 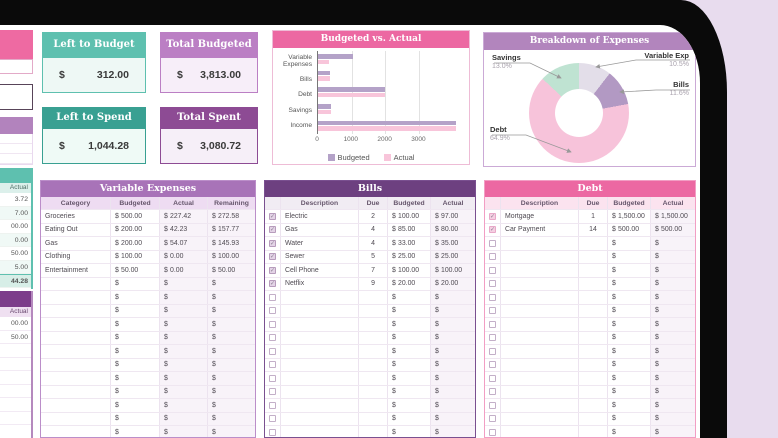 I want to click on money-cell: $80.00, so click(x=453, y=229).